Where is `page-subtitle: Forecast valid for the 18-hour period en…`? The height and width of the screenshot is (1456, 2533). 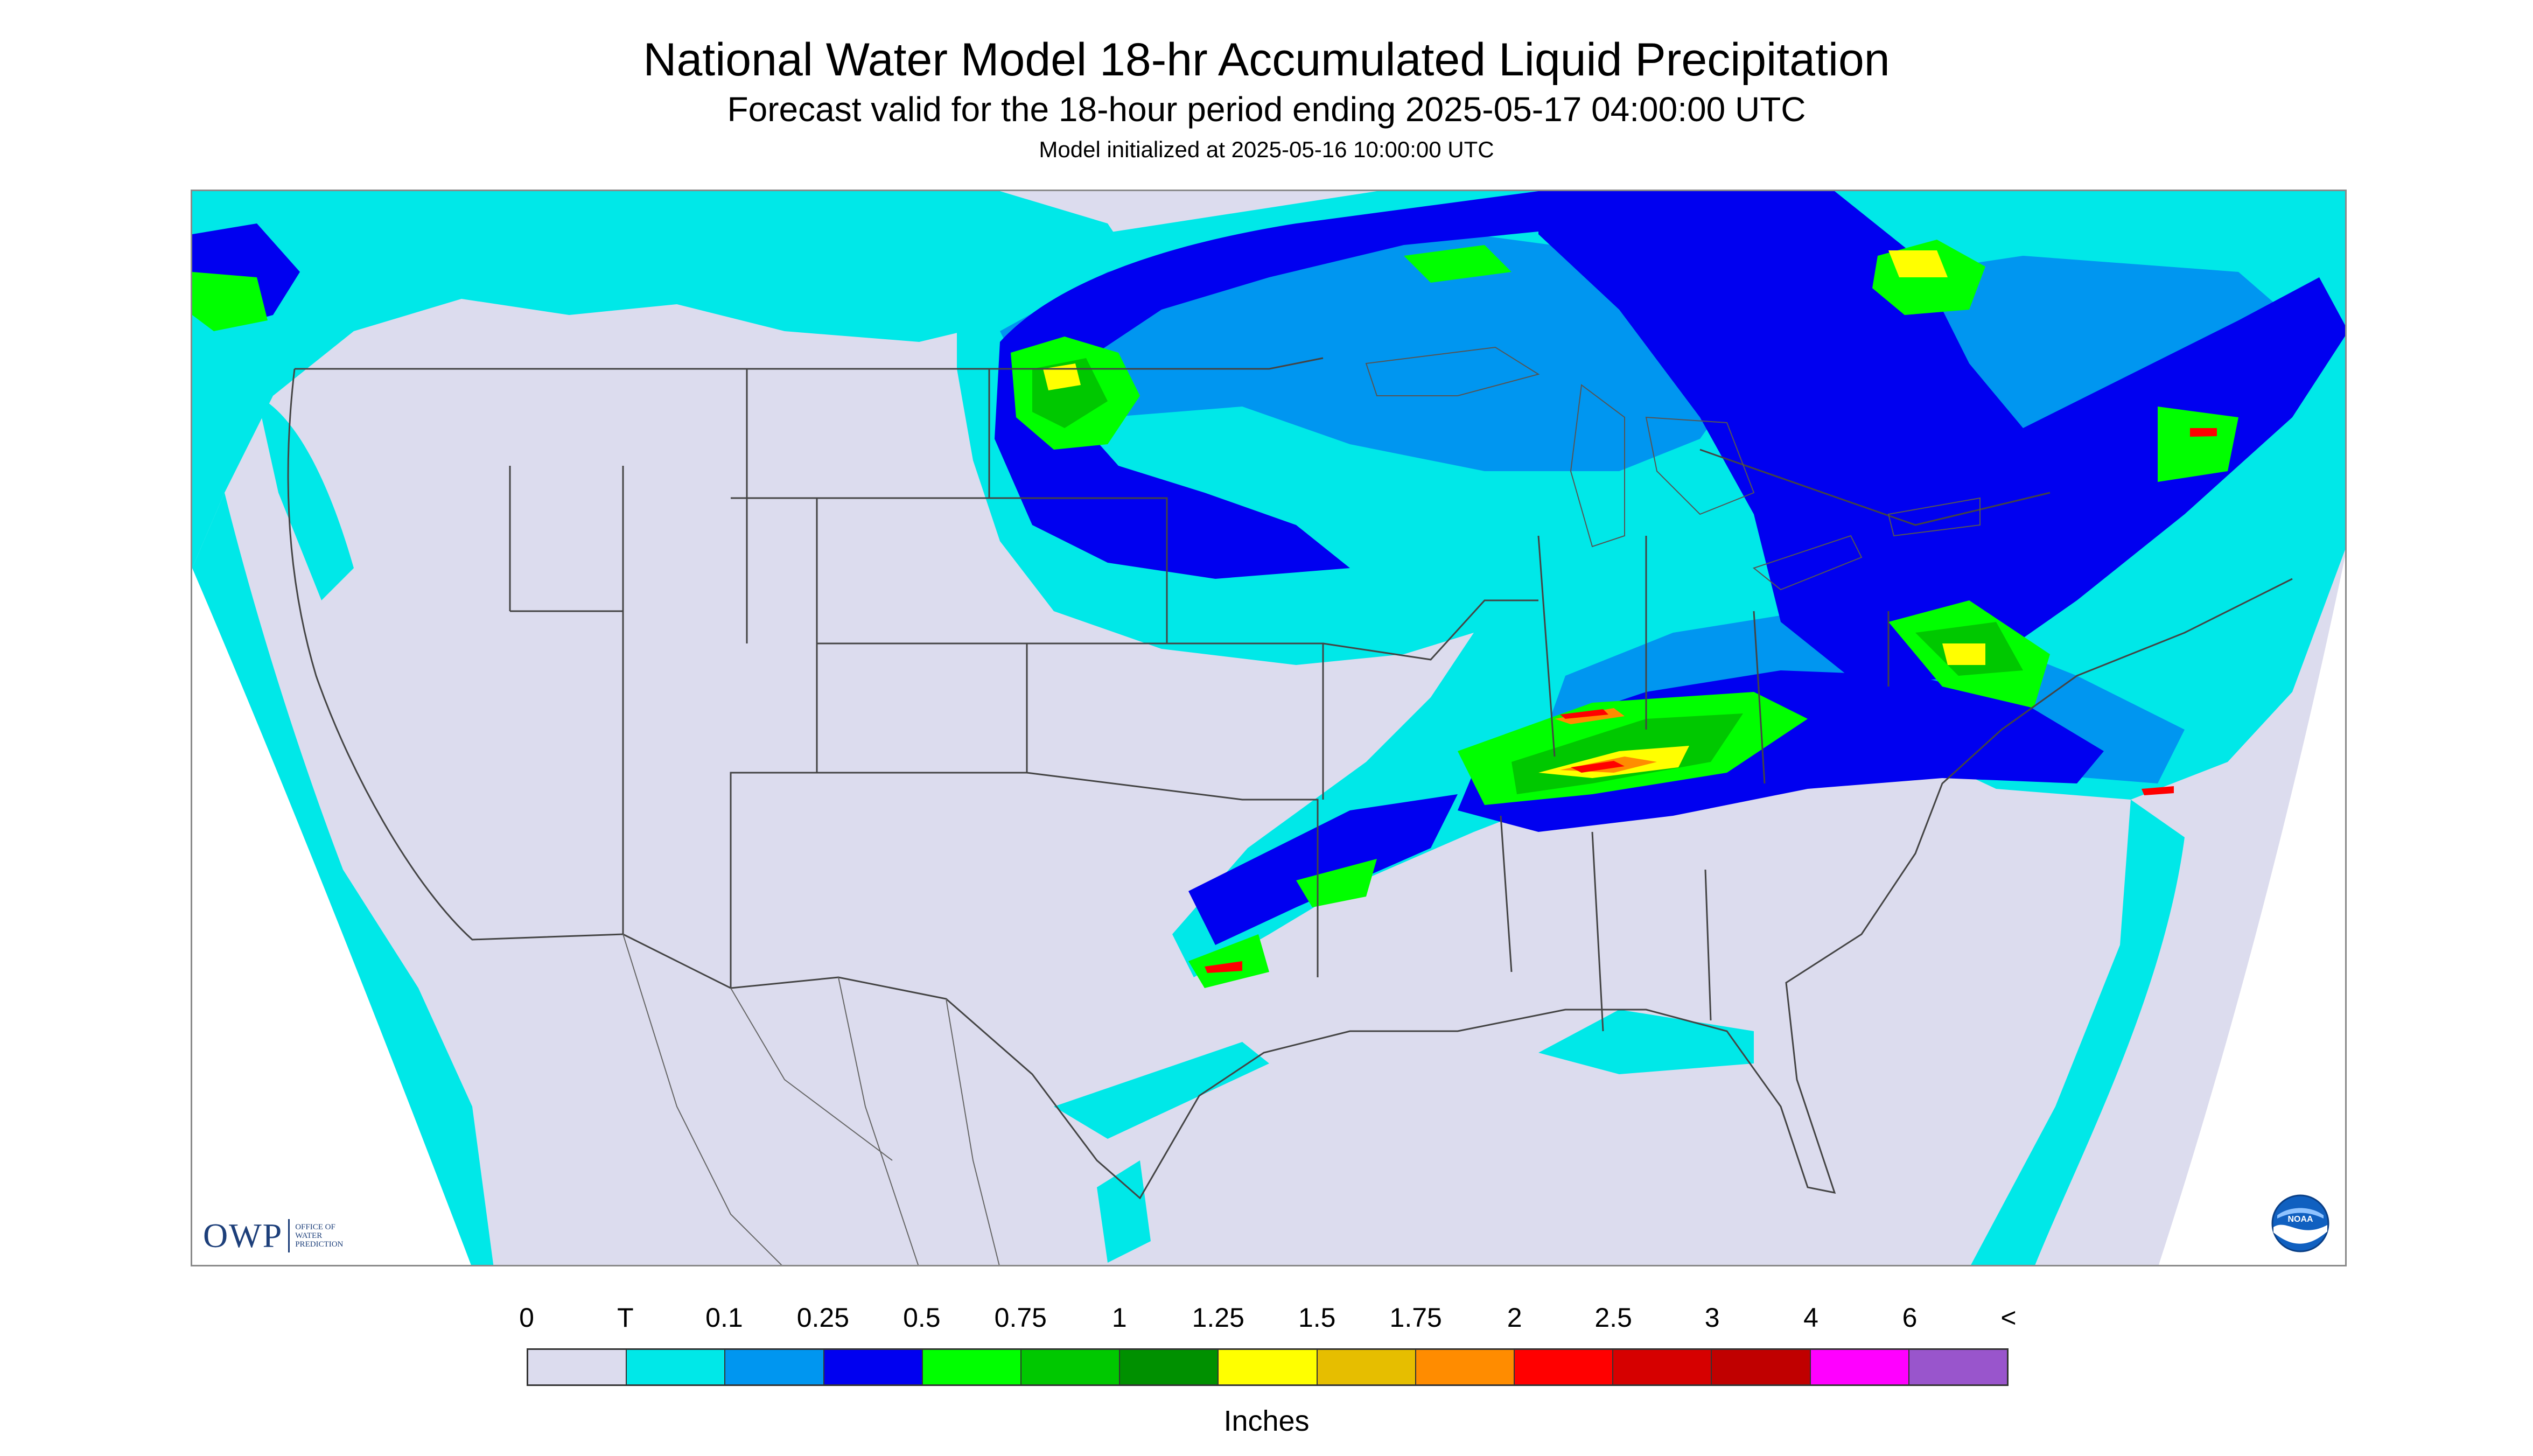
page-subtitle: Forecast valid for the 18-hour period en… is located at coordinates (1266, 109).